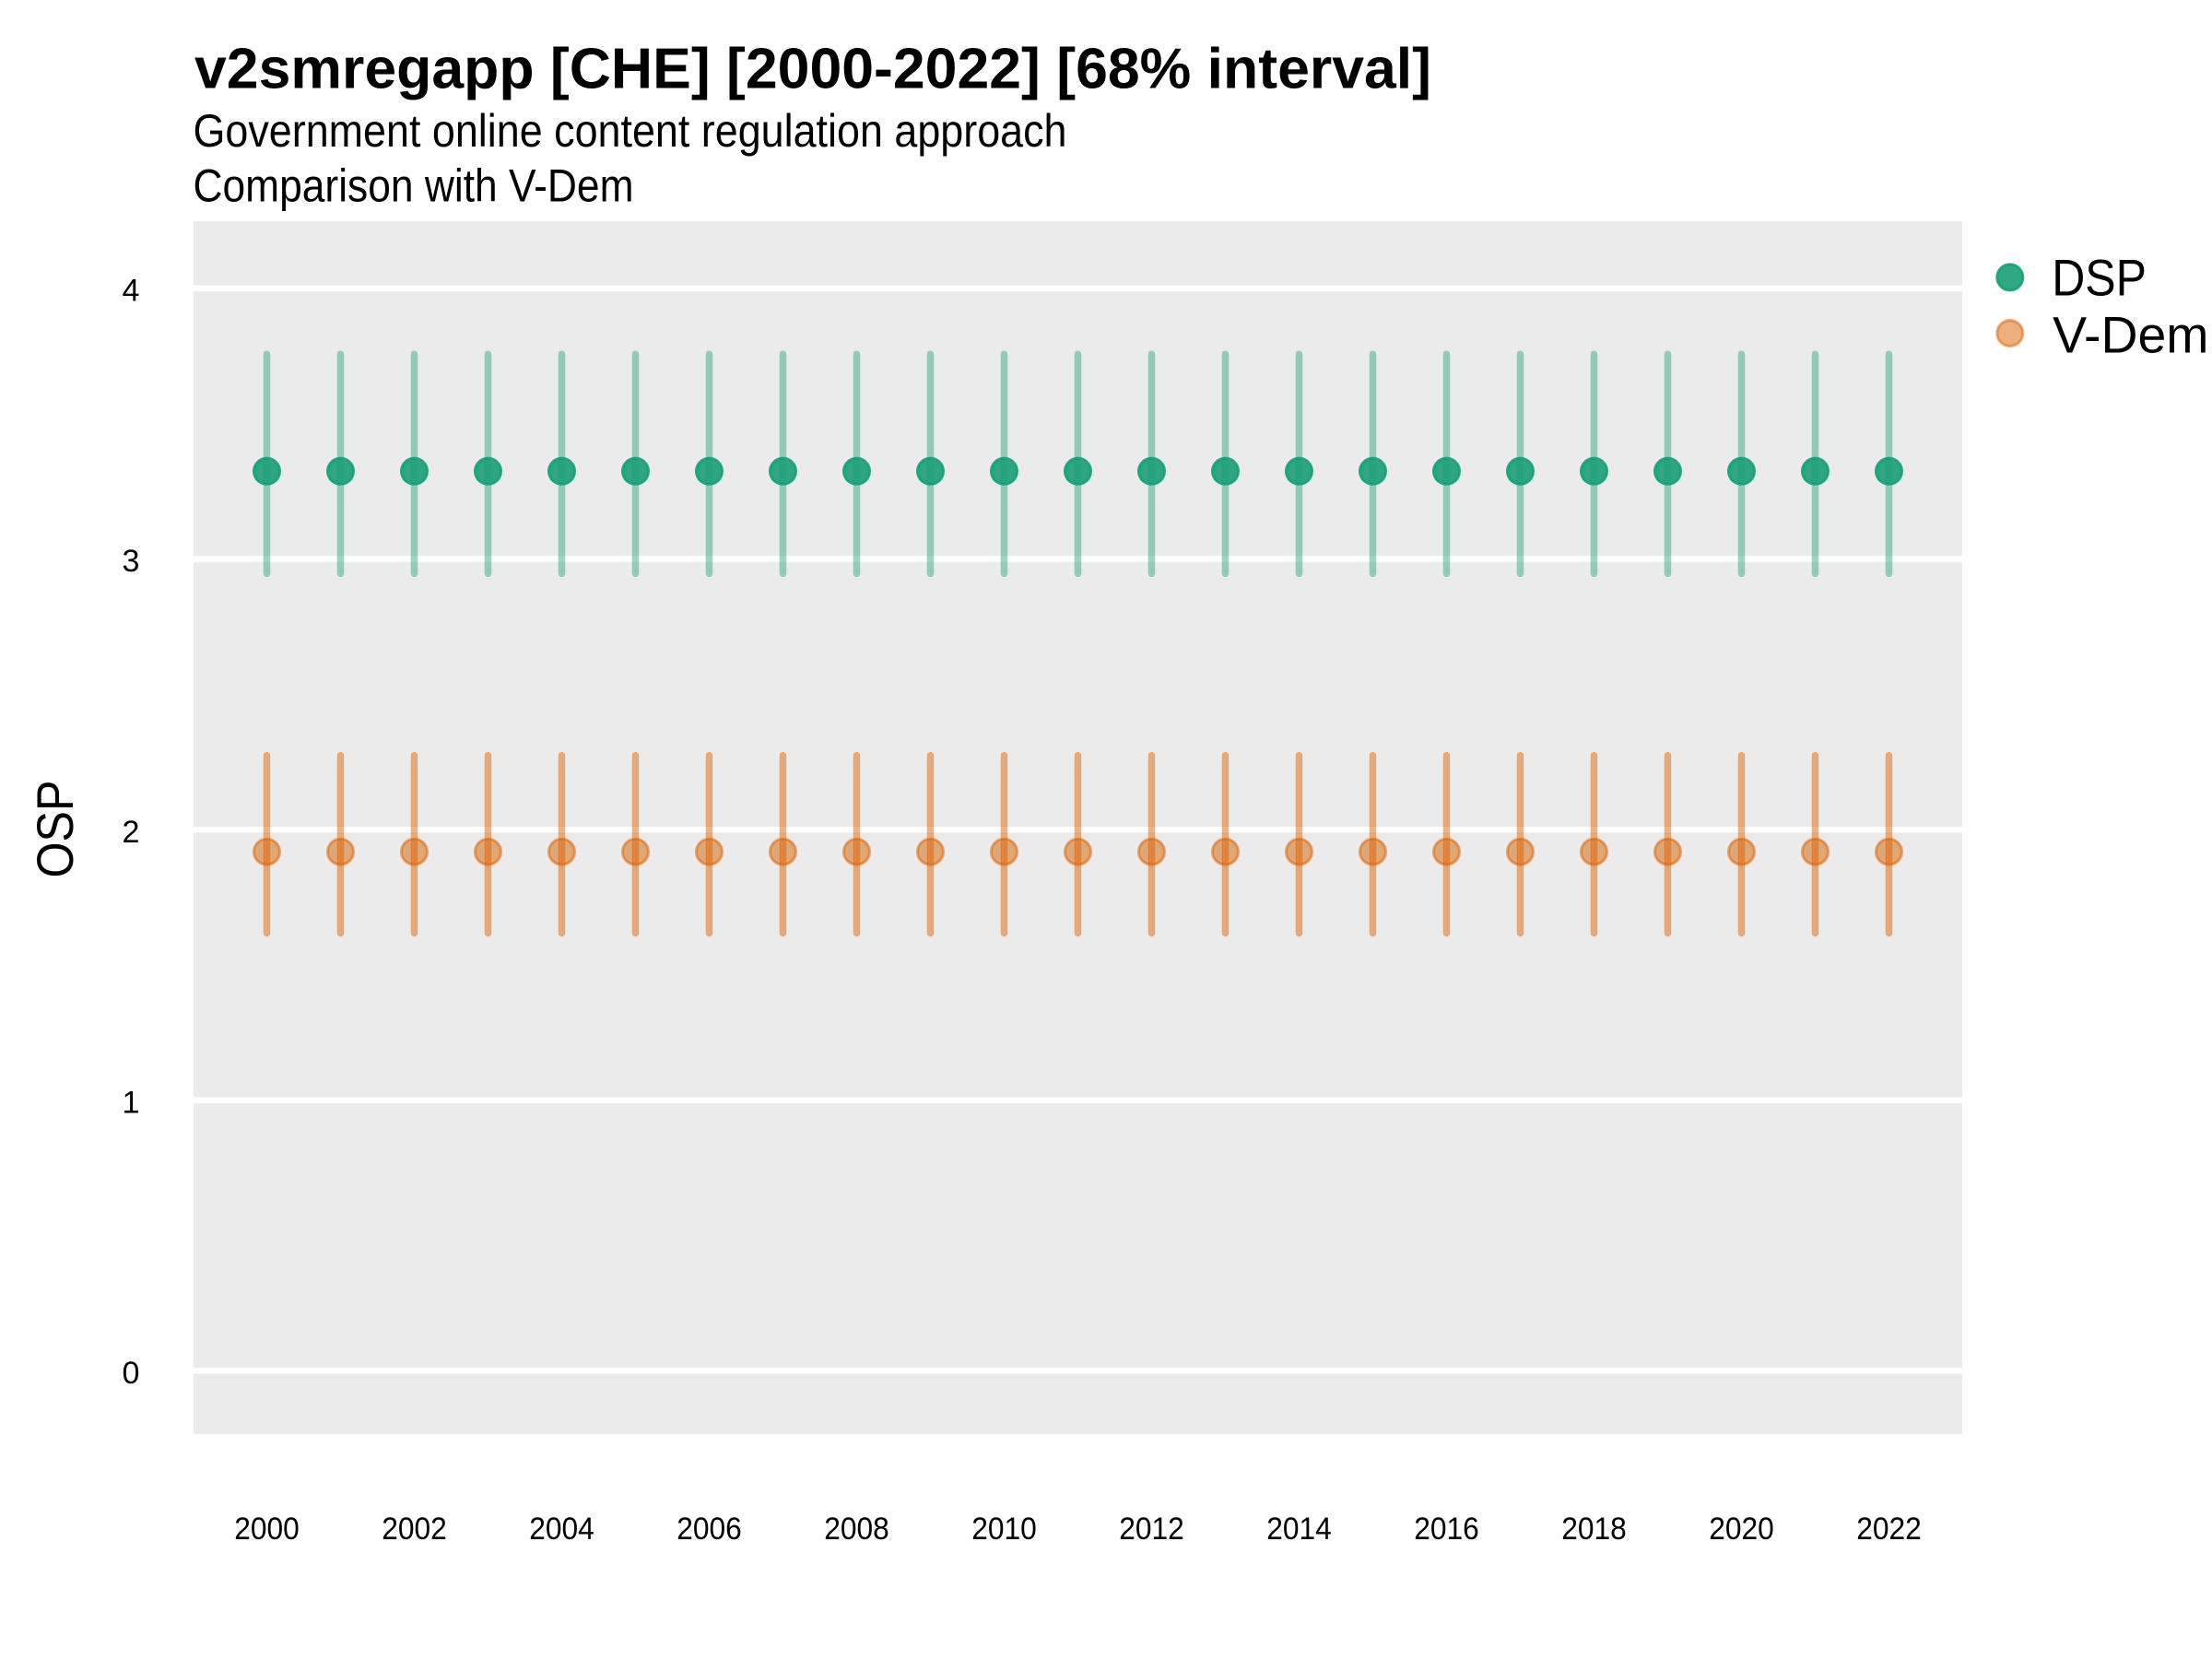 The width and height of the screenshot is (2212, 1659). What do you see at coordinates (131, 1102) in the screenshot?
I see `svg-text: 1` at bounding box center [131, 1102].